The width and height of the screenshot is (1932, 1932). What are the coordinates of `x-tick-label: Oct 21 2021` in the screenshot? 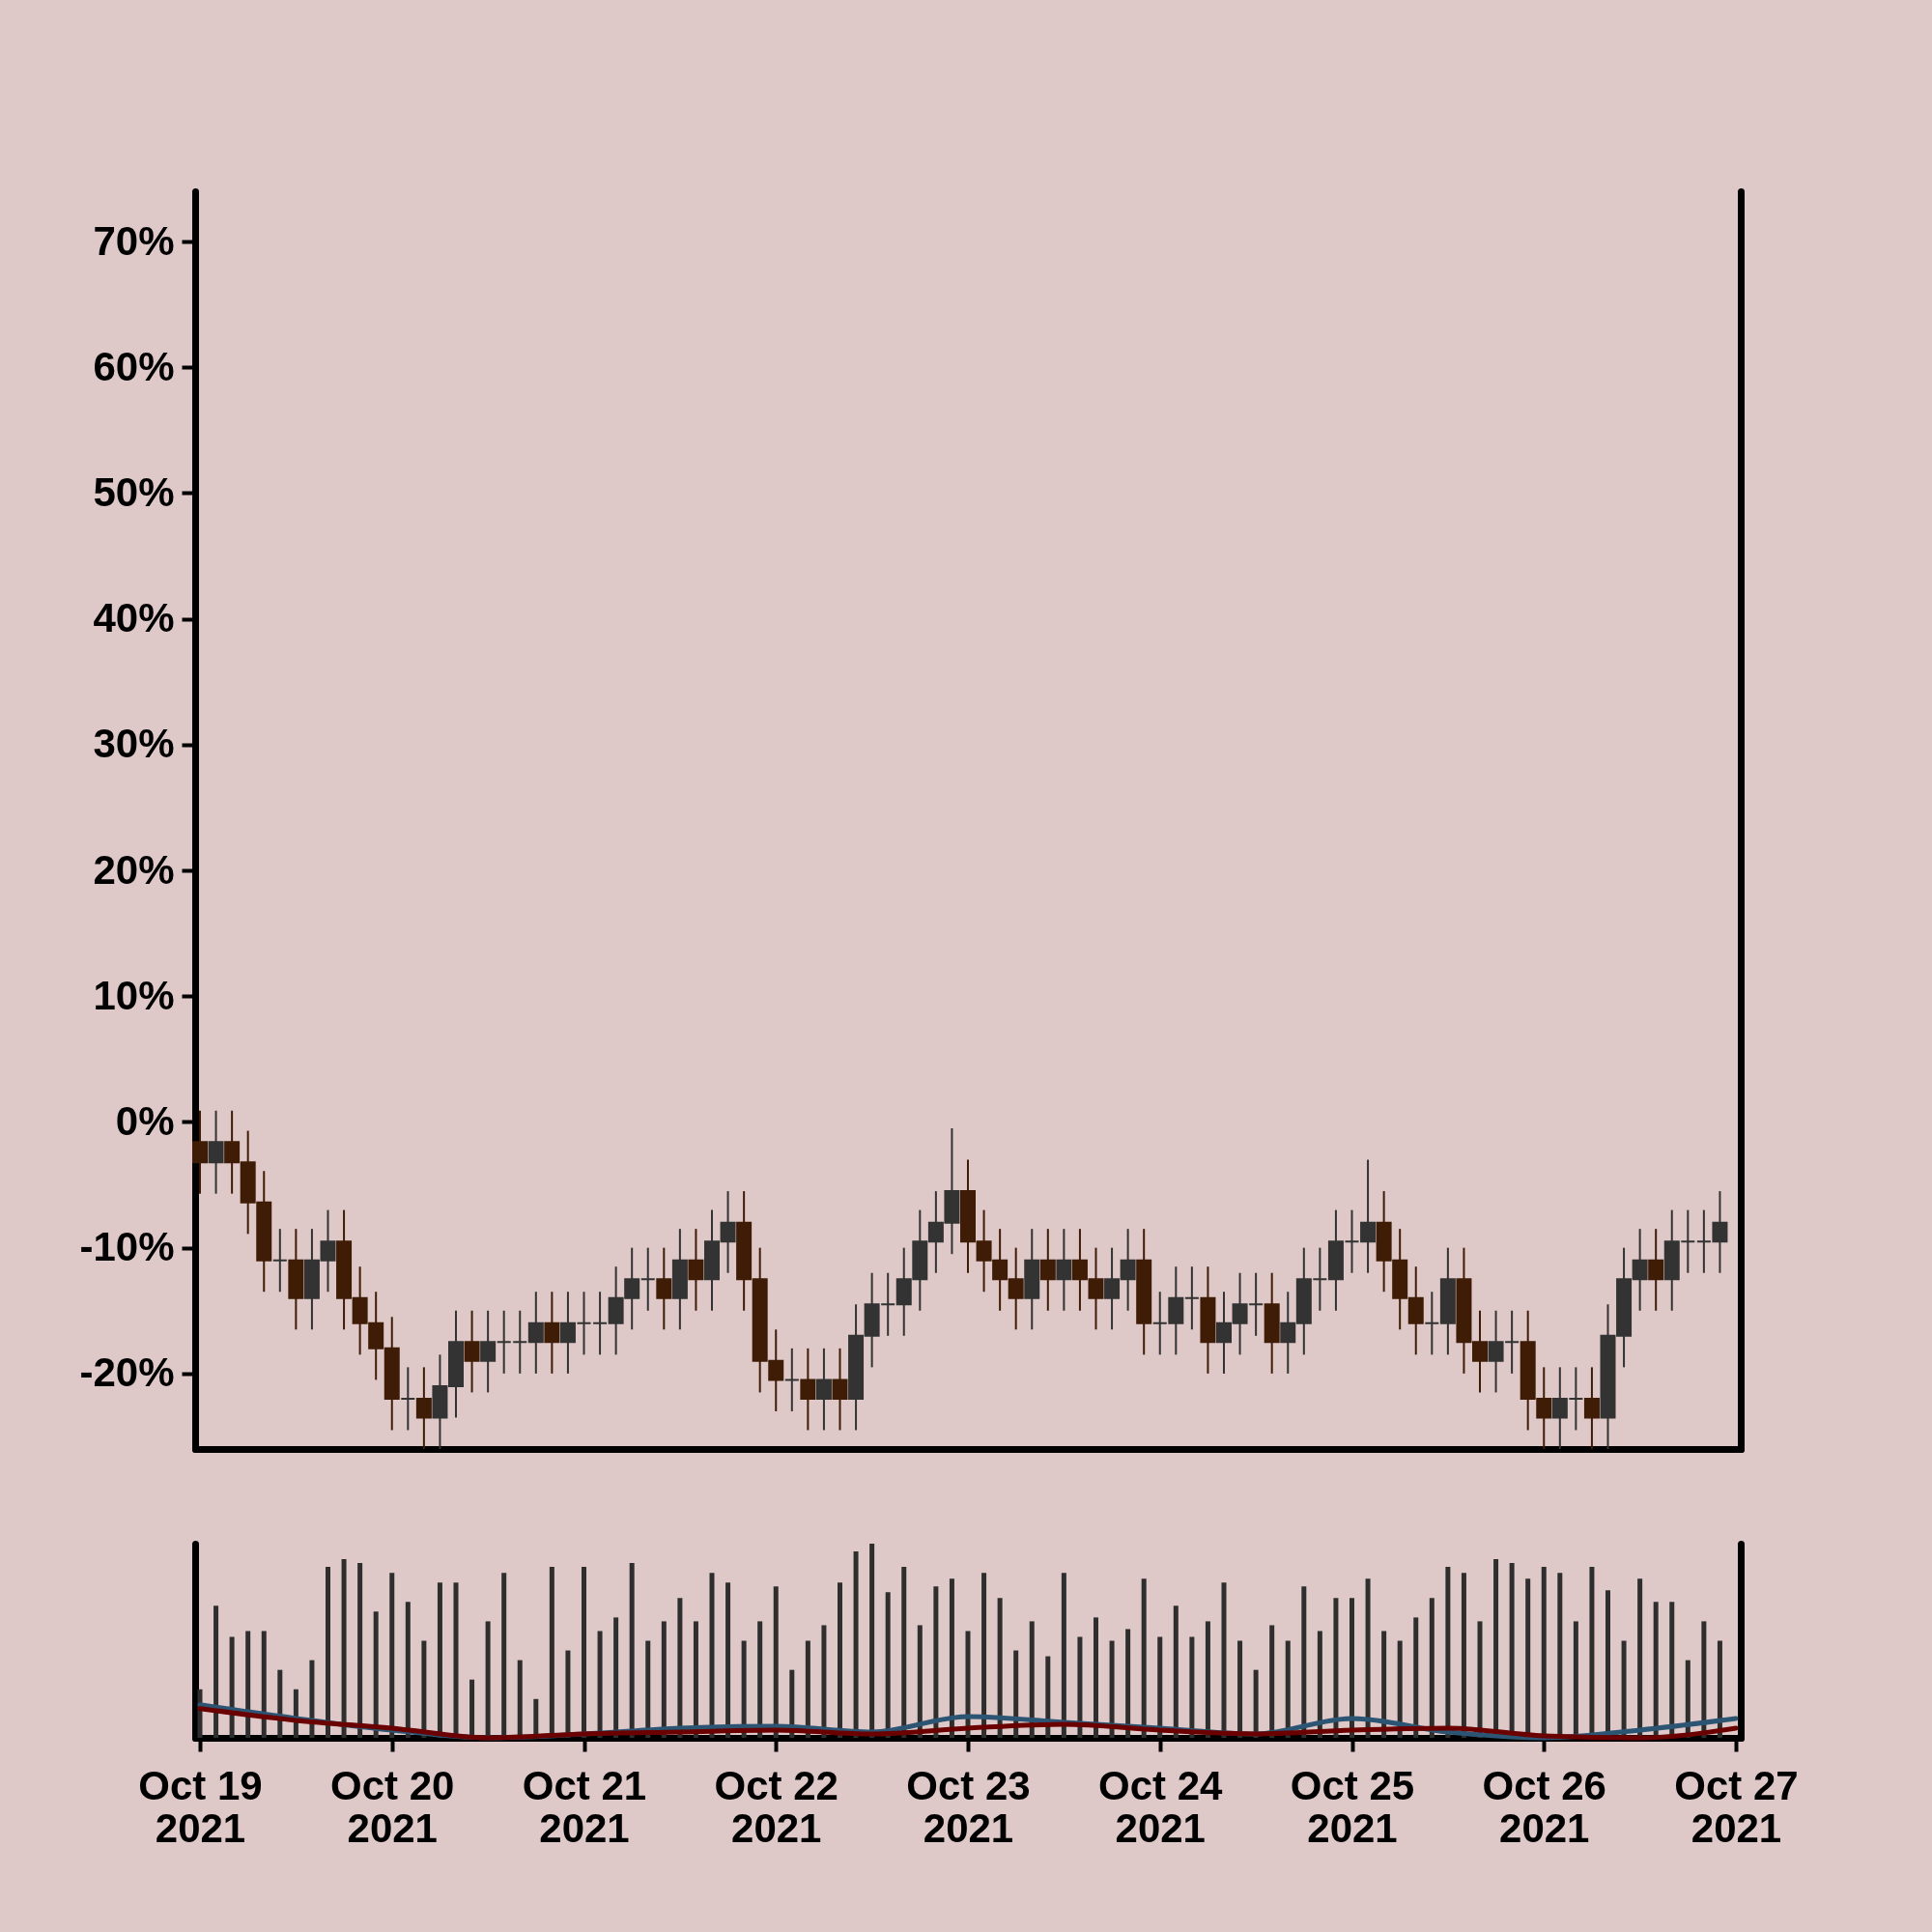 It's located at (584, 1806).